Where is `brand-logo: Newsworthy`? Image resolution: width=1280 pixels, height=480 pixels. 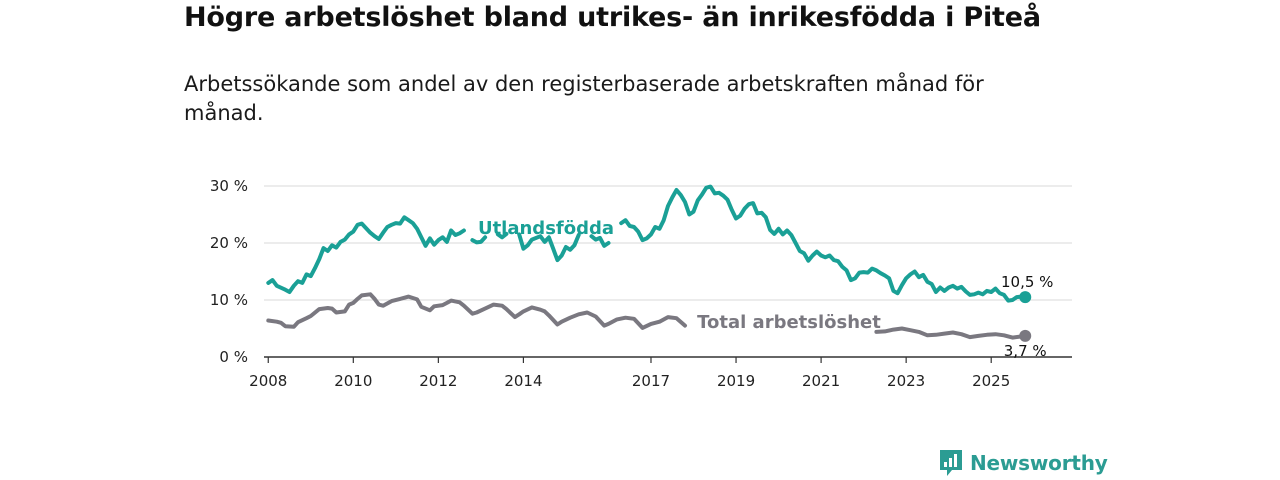 brand-logo: Newsworthy is located at coordinates (1023, 463).